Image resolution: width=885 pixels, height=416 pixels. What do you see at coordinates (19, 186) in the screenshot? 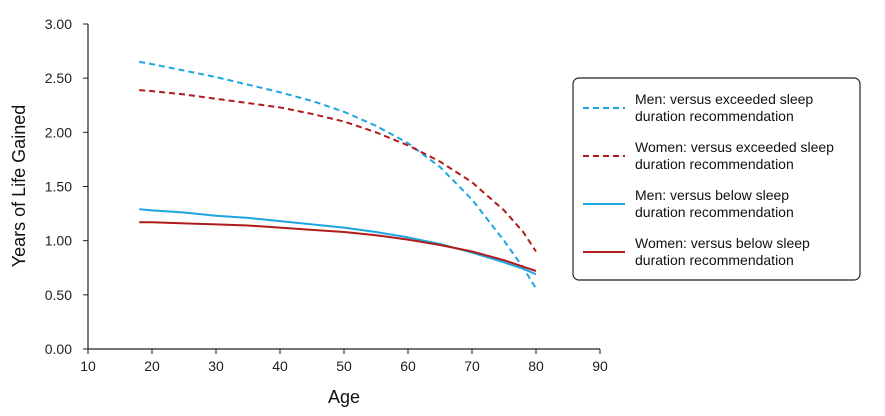
I see `y-axis-title: Years of Life Gained` at bounding box center [19, 186].